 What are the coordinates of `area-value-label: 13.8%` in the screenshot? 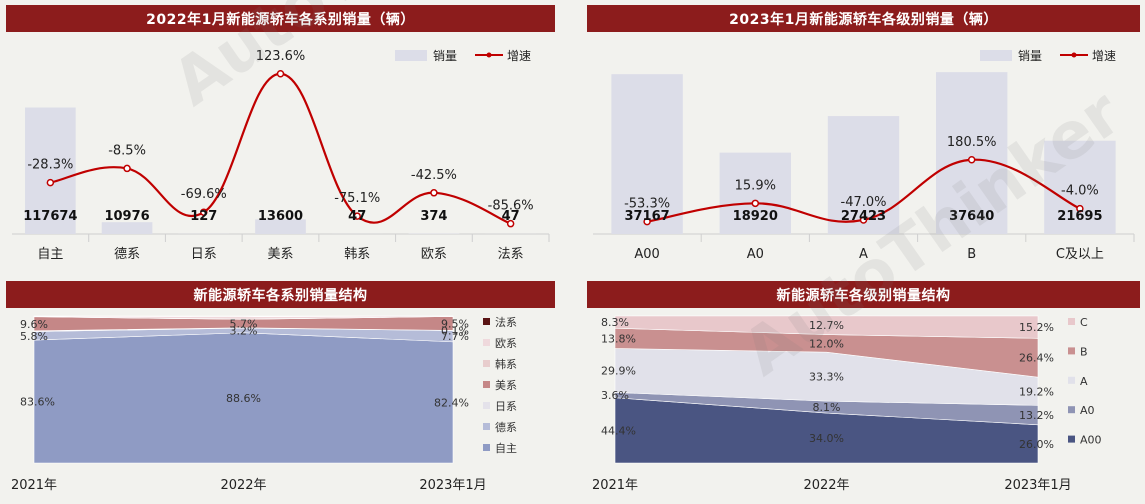 It's located at (618, 338).